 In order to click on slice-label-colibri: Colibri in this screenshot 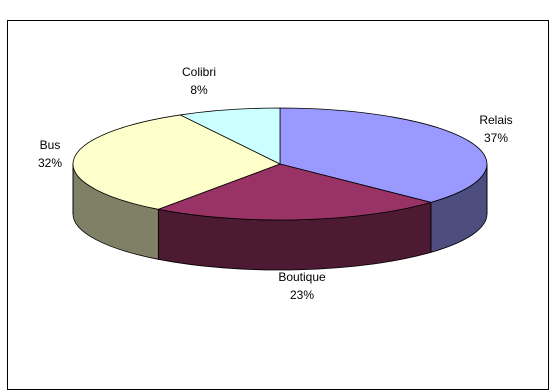, I will do `click(199, 72)`.